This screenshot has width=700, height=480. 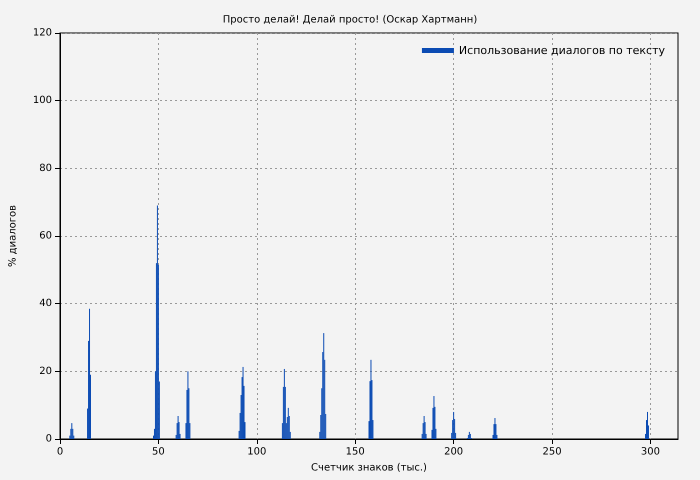 What do you see at coordinates (45, 236) in the screenshot?
I see `y-tick-label: 60` at bounding box center [45, 236].